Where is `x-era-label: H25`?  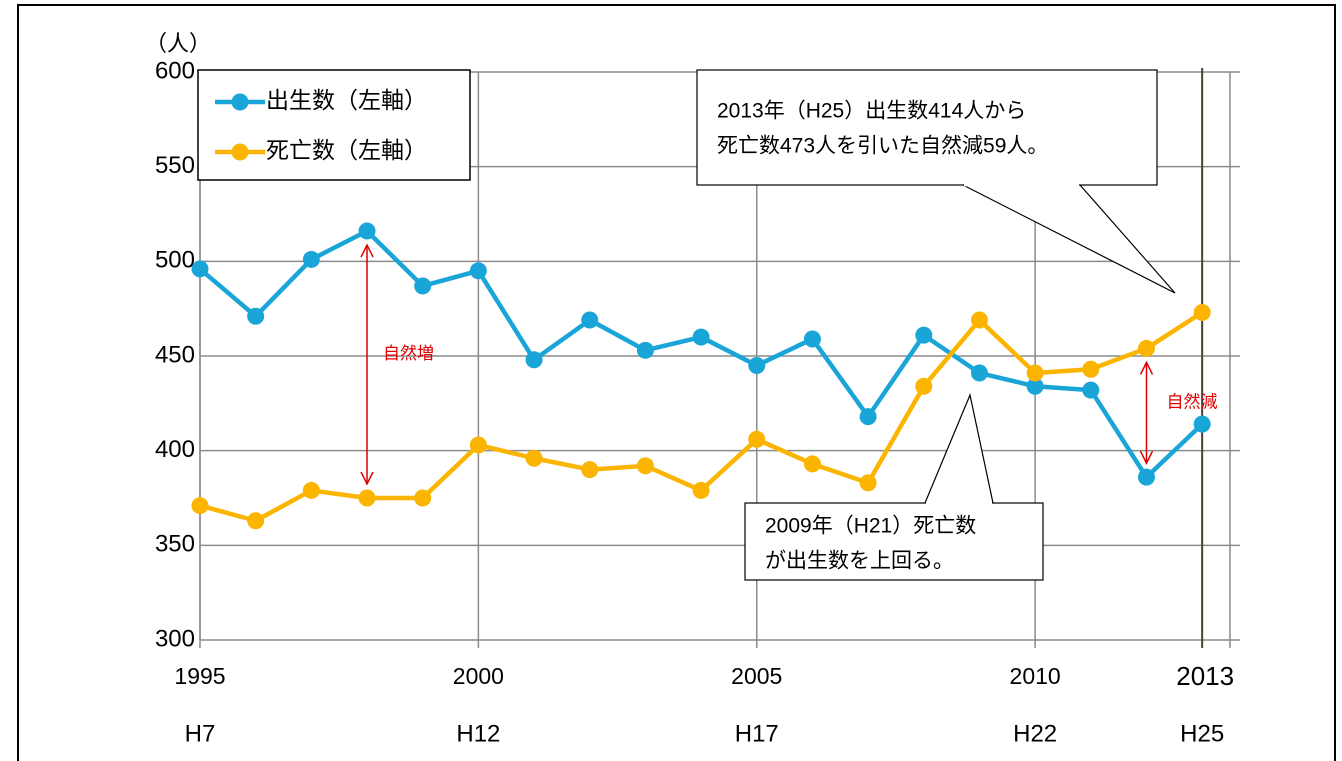 x-era-label: H25 is located at coordinates (1202, 733).